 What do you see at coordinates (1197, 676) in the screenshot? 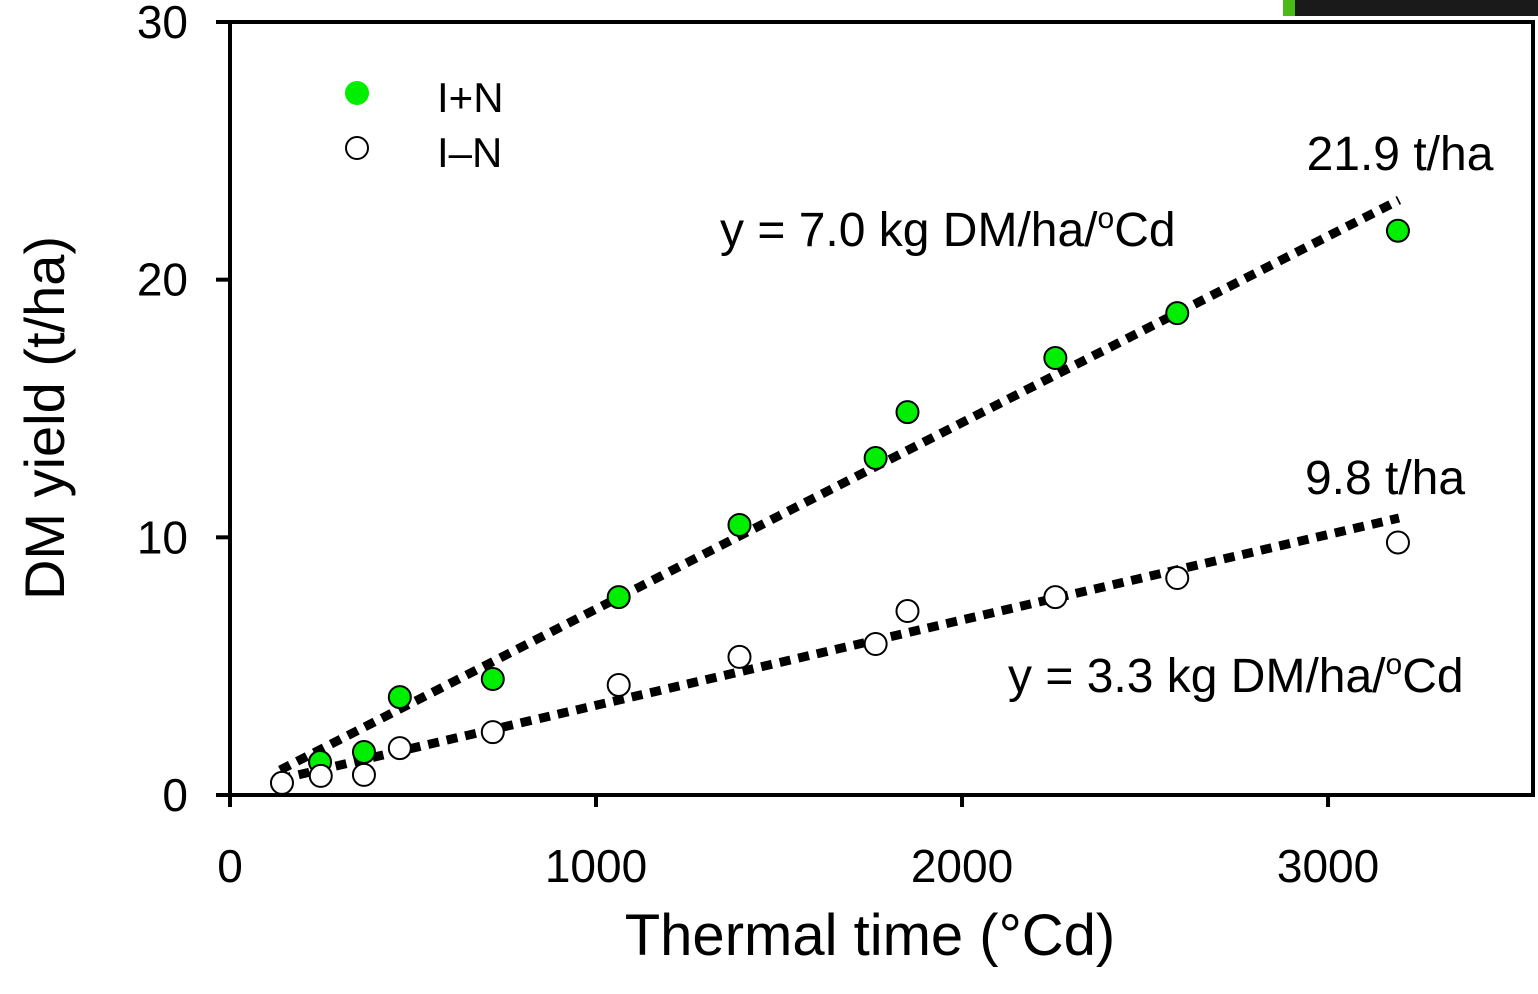
I see `annotation-text: y = 3.3 kg DM/ha/` at bounding box center [1197, 676].